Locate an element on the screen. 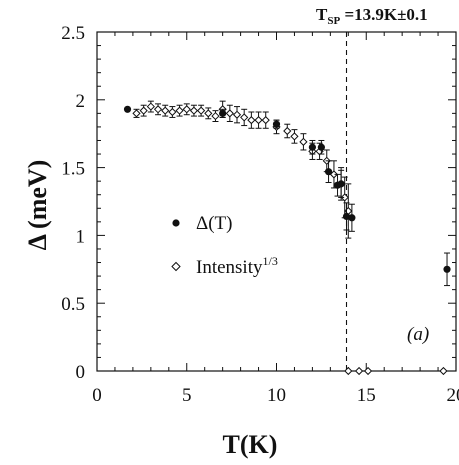 The width and height of the screenshot is (459, 465). y-axis-title: Δ (meV) is located at coordinates (37, 205).